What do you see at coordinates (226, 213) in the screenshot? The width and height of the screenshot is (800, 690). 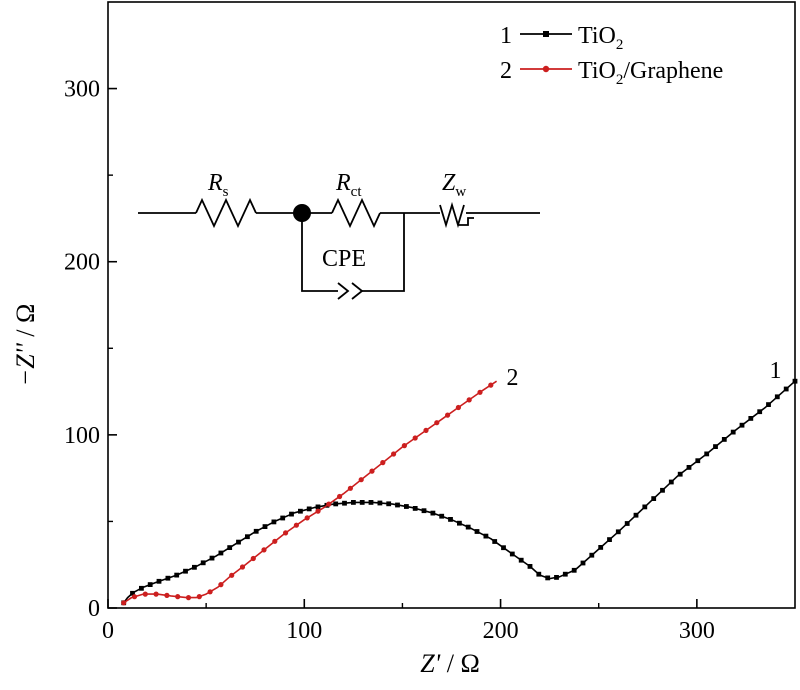 I see `resistor-rs-icon` at bounding box center [226, 213].